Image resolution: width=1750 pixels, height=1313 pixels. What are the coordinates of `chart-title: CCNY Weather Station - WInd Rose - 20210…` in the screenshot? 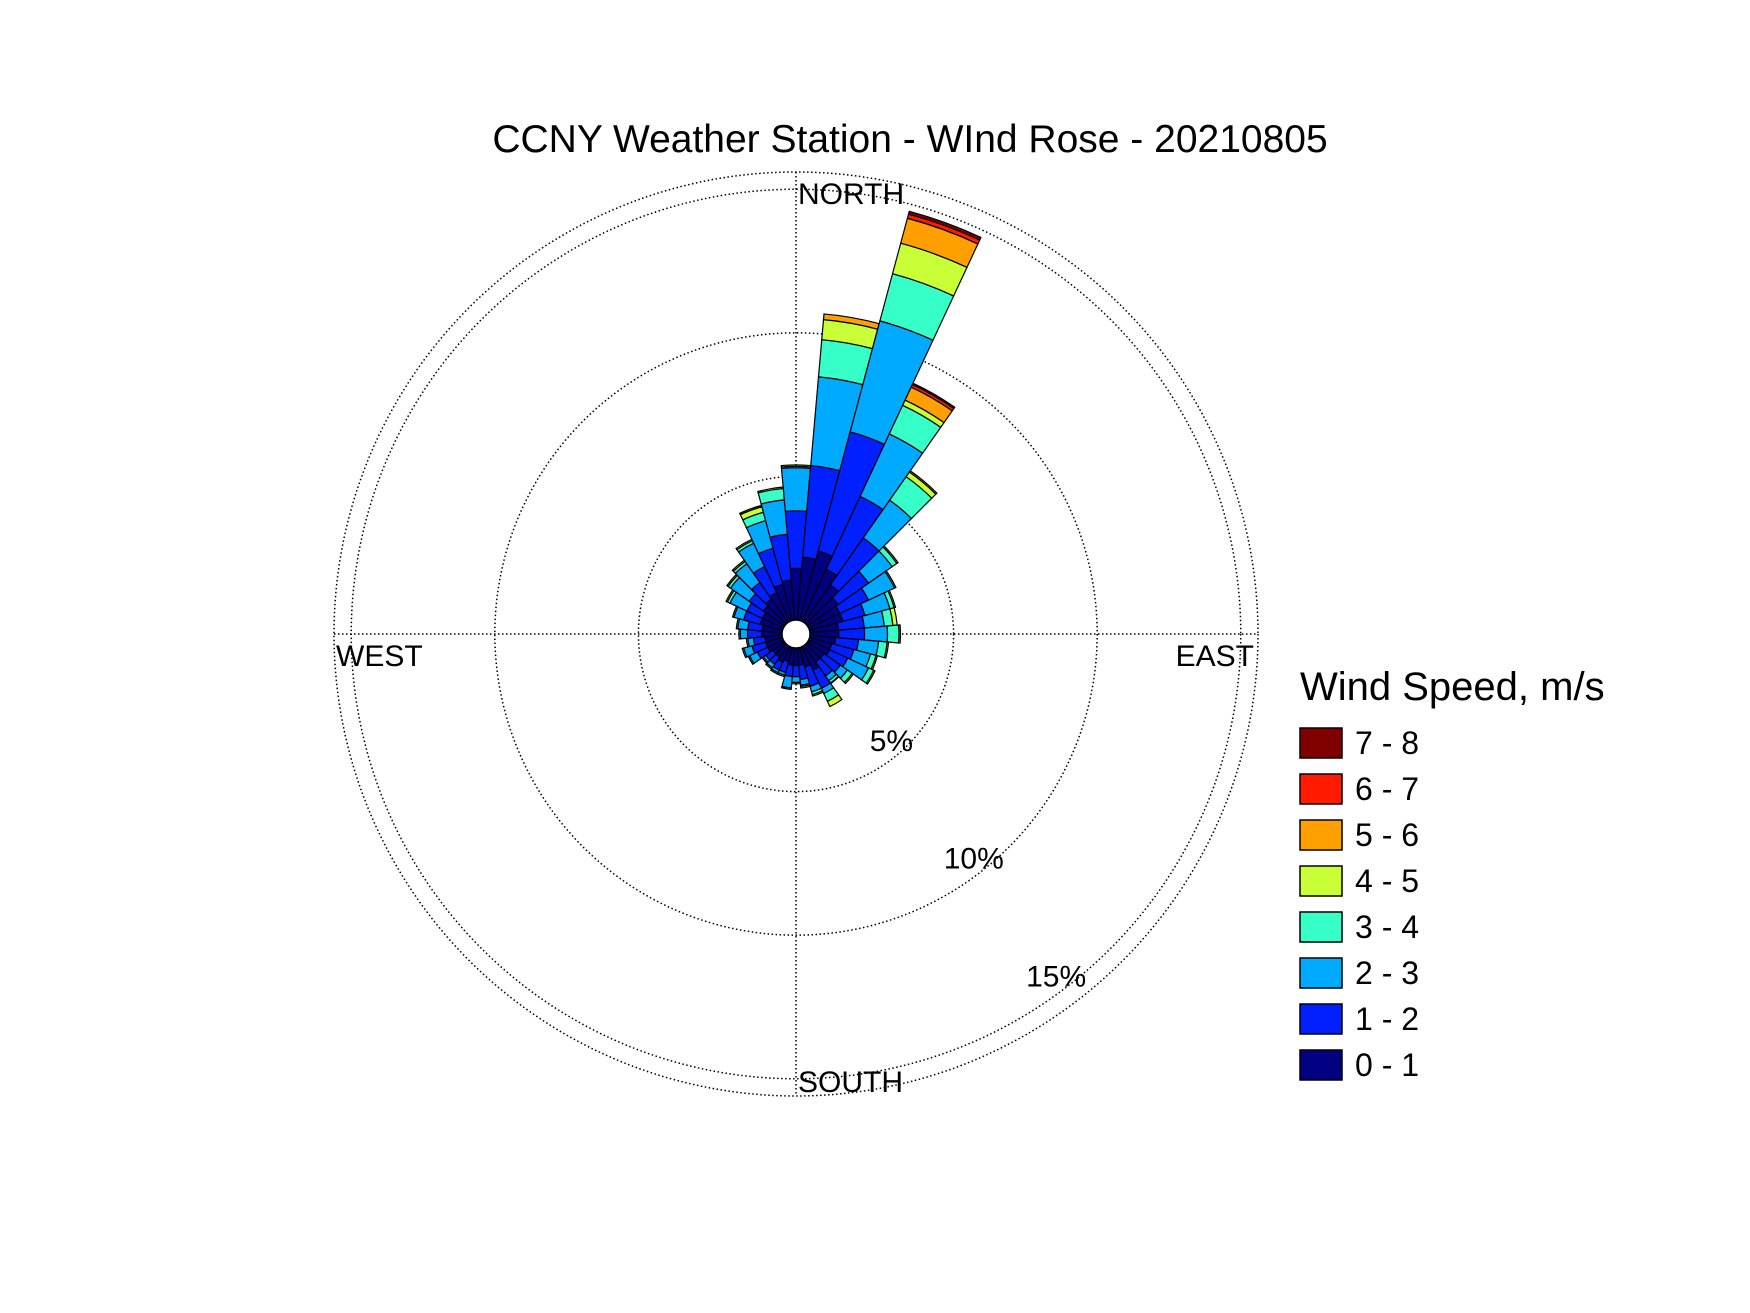 It's located at (909, 139).